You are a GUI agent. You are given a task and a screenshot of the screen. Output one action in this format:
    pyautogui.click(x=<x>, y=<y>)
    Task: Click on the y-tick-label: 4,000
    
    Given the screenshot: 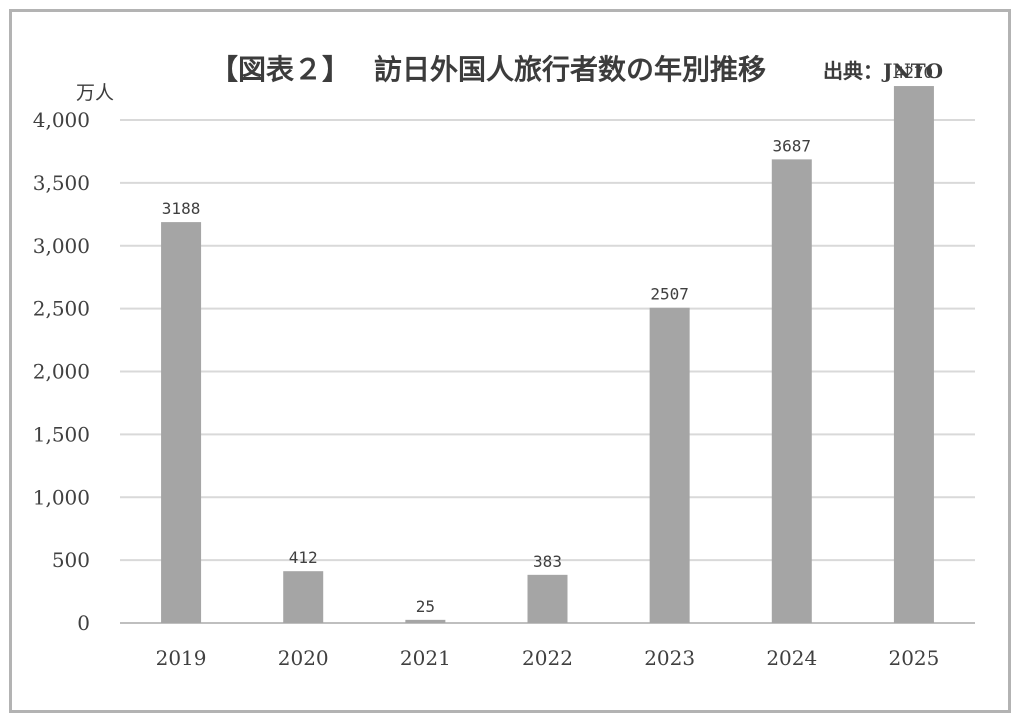 What is the action you would take?
    pyautogui.click(x=61, y=120)
    